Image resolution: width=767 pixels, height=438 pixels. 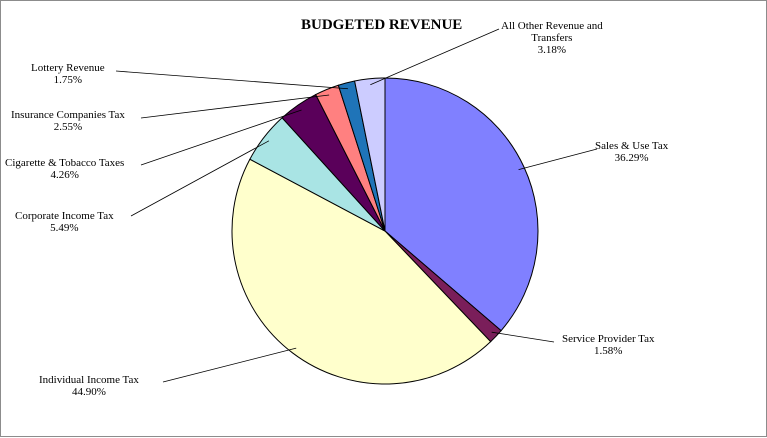 What do you see at coordinates (382, 25) in the screenshot?
I see `chart-title: BUDGETED REVENUE` at bounding box center [382, 25].